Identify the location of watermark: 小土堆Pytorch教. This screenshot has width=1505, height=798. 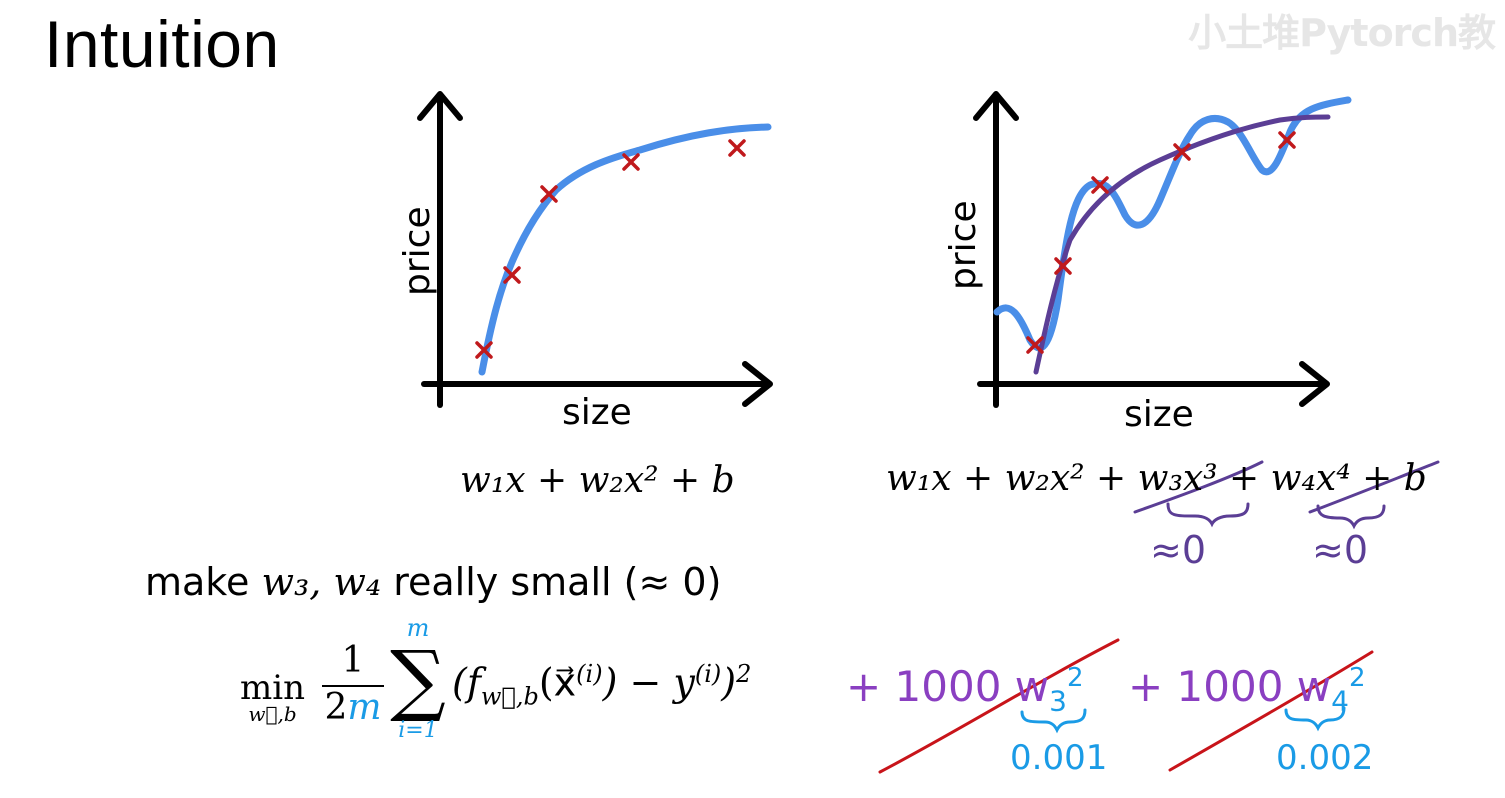
(1342, 33).